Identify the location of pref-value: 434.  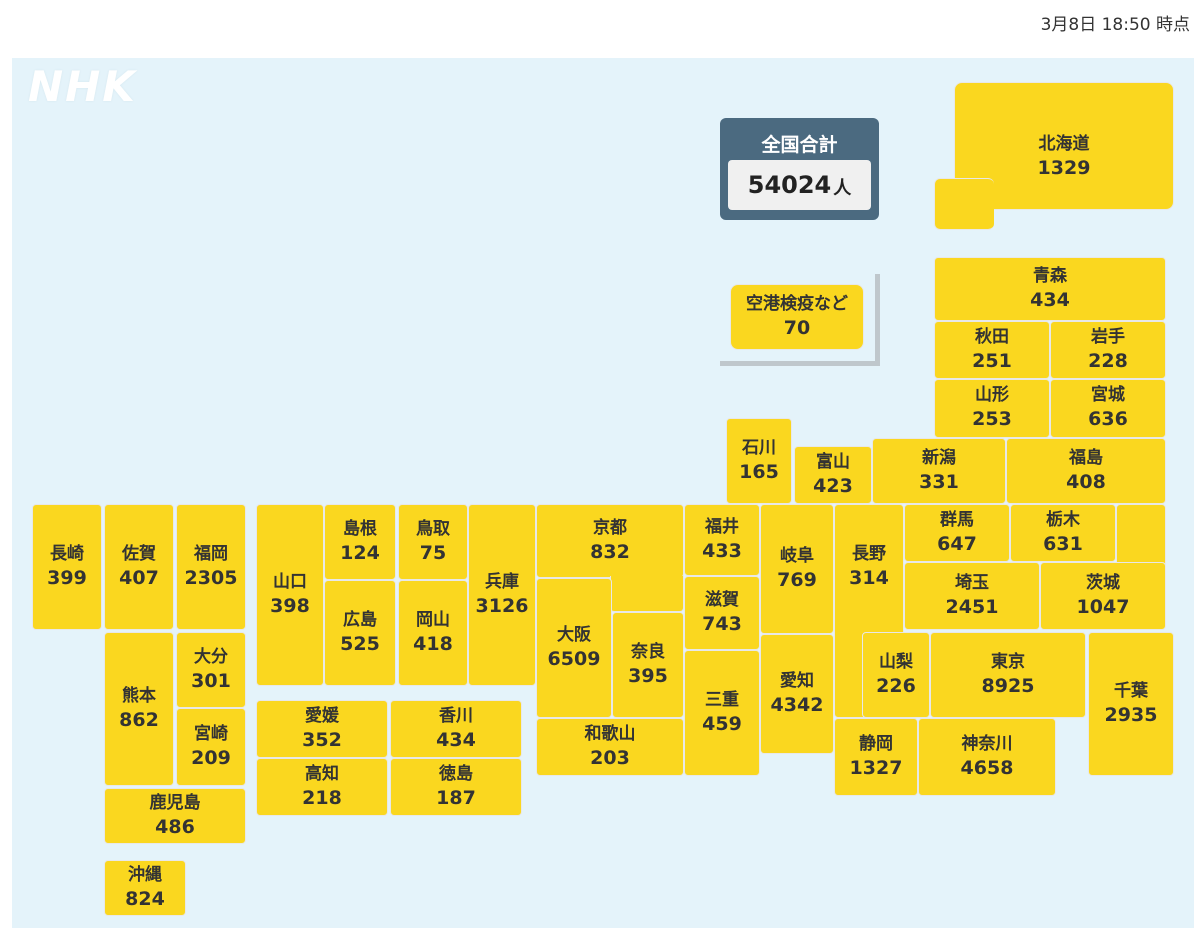
(1050, 299).